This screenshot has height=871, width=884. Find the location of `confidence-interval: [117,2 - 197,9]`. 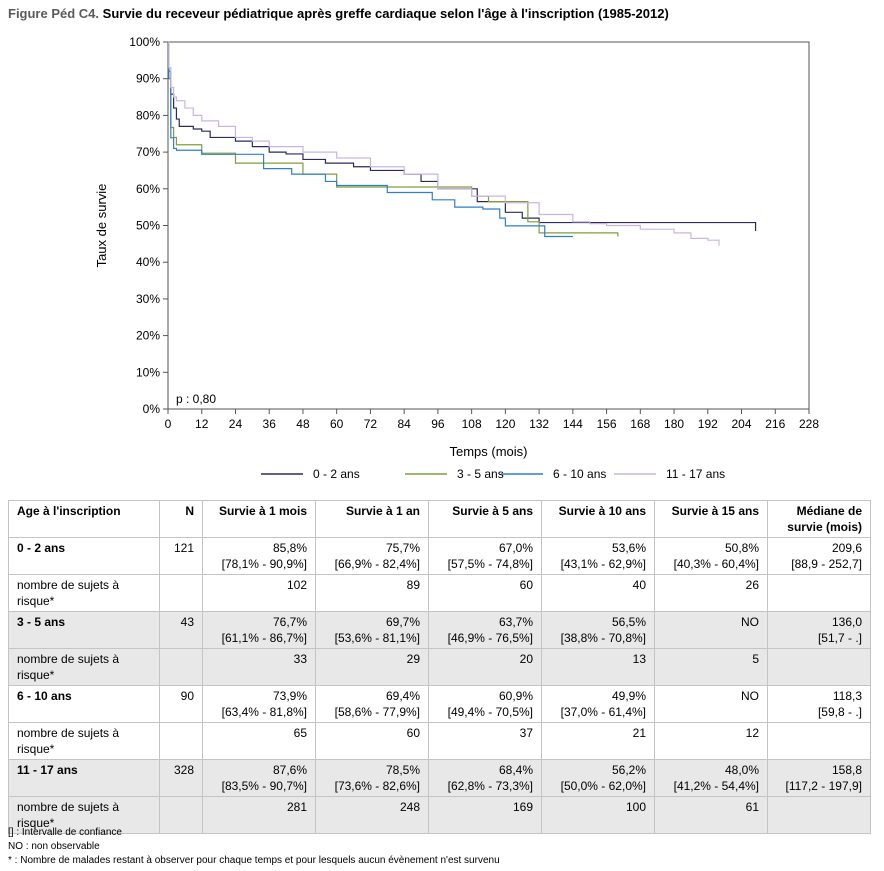

confidence-interval: [117,2 - 197,9] is located at coordinates (824, 786).